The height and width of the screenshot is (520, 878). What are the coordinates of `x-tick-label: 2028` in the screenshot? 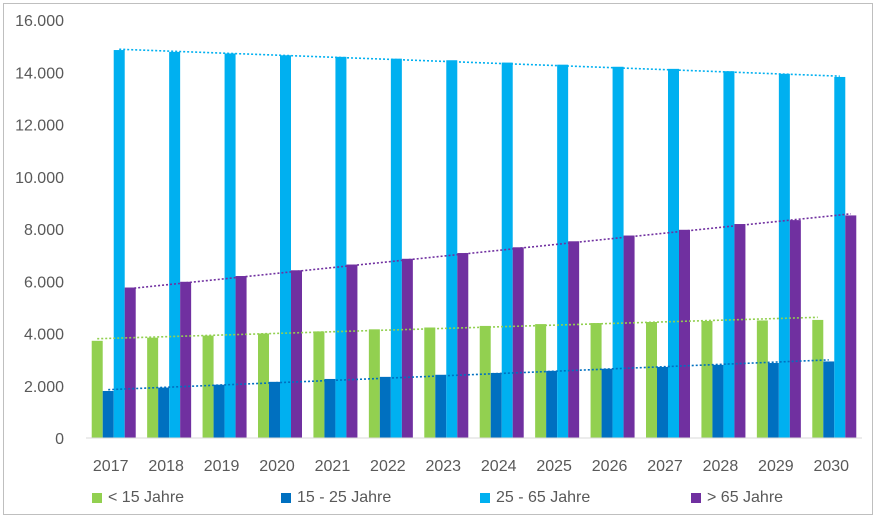 It's located at (721, 466).